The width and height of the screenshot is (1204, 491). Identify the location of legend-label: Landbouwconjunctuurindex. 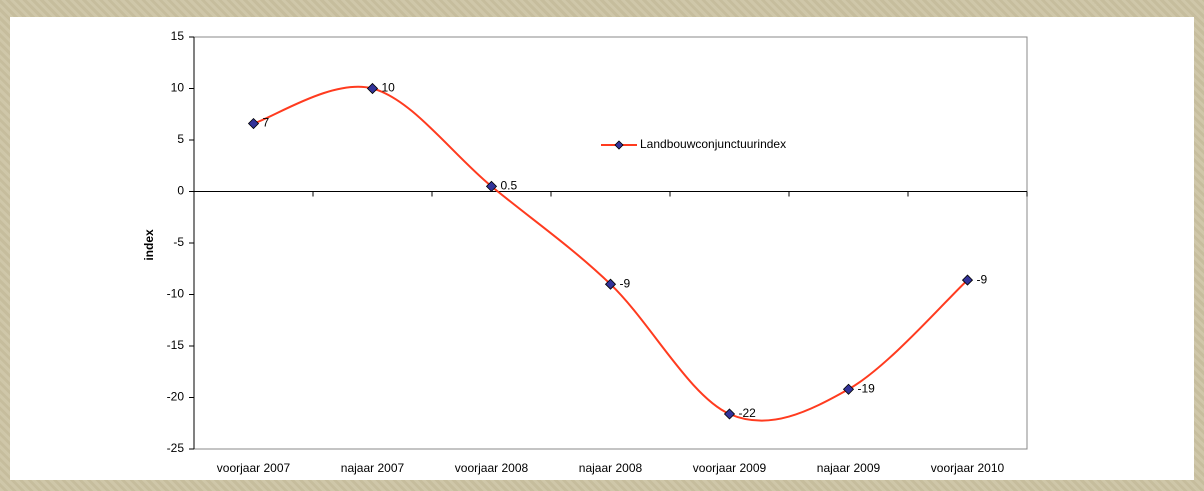
(713, 144).